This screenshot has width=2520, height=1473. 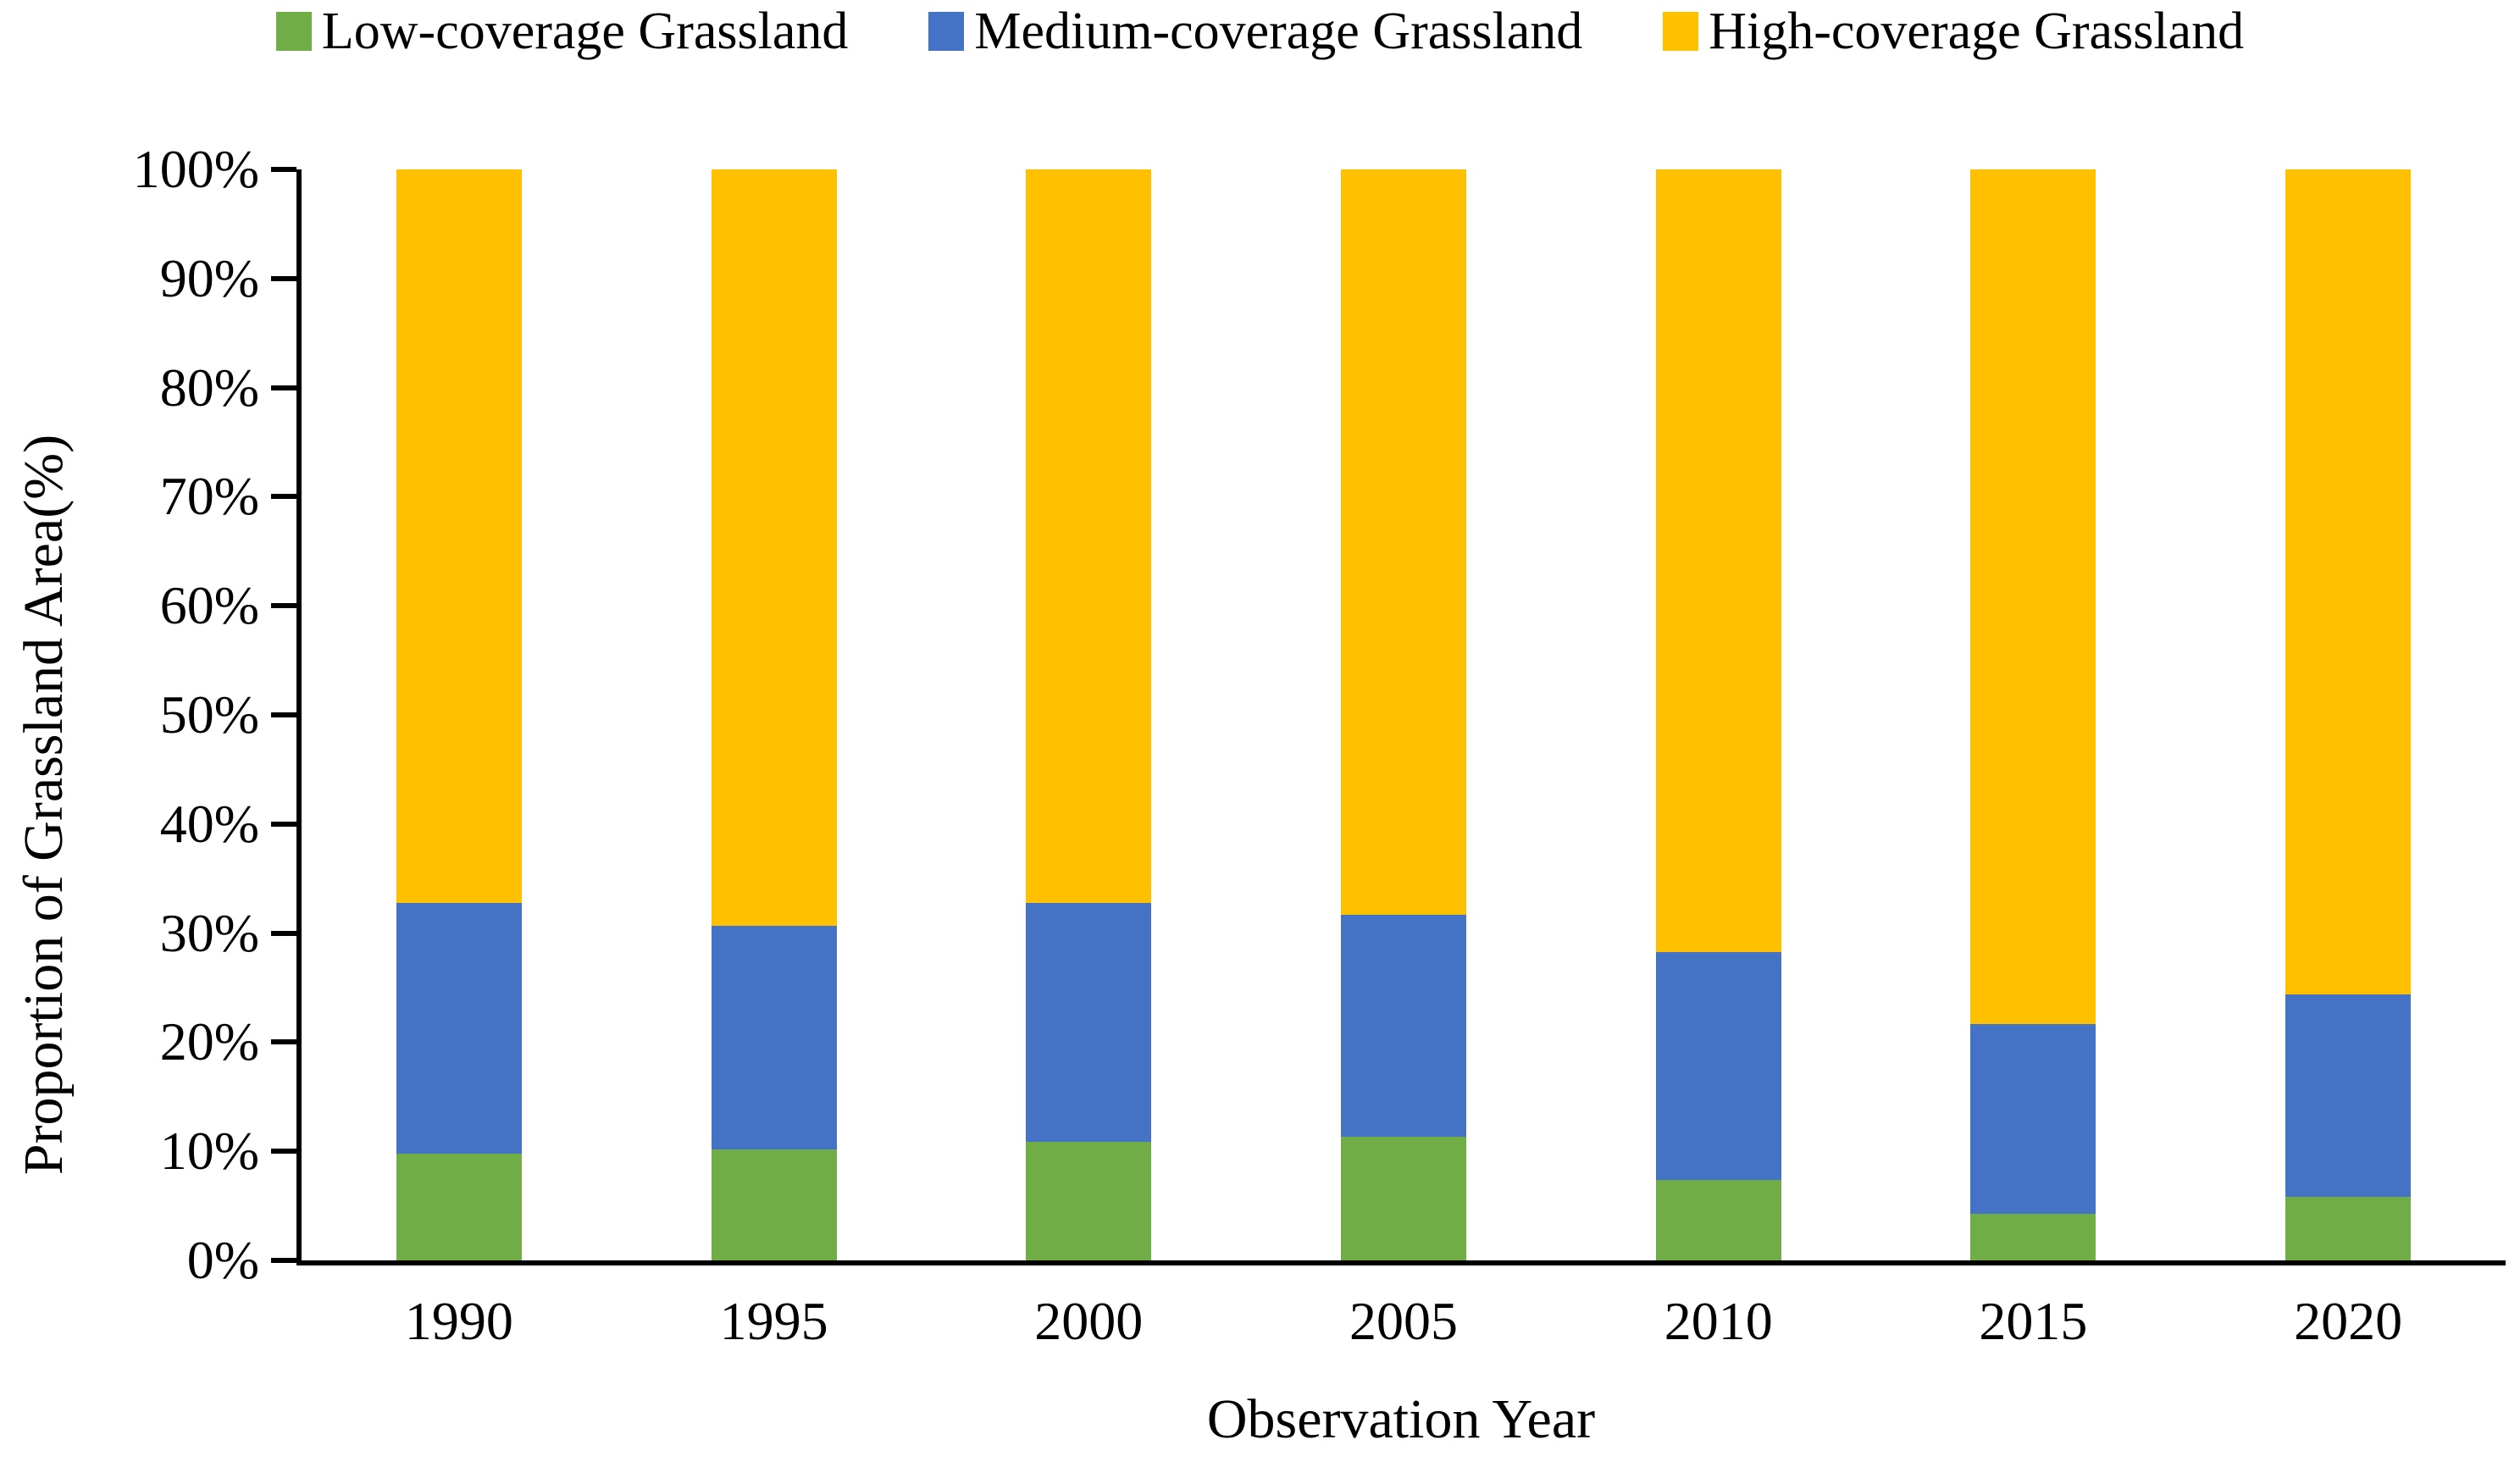 I want to click on legend-label: Medium-coverage Grassland, so click(x=1278, y=31).